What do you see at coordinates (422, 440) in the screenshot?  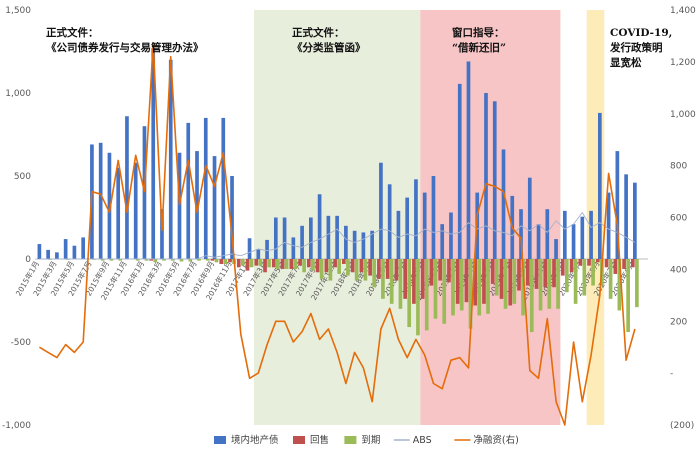 I see `legend-label: ABS` at bounding box center [422, 440].